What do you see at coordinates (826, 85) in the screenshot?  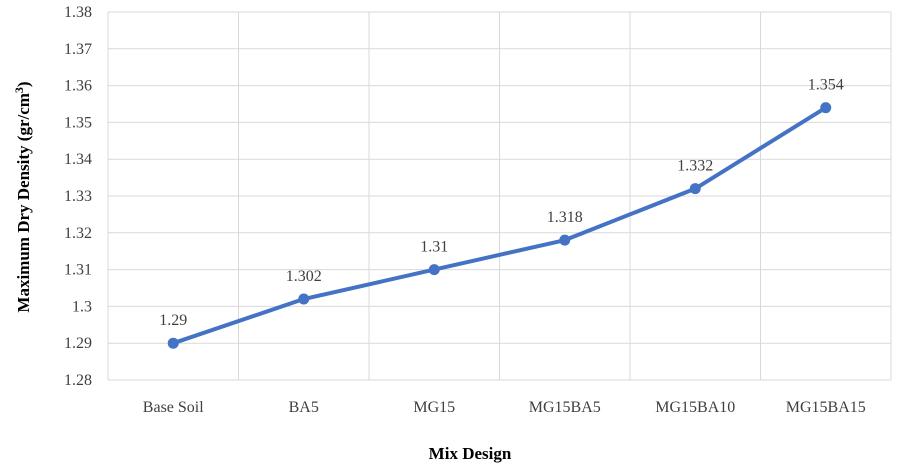 I see `data-label: 1.354` at bounding box center [826, 85].